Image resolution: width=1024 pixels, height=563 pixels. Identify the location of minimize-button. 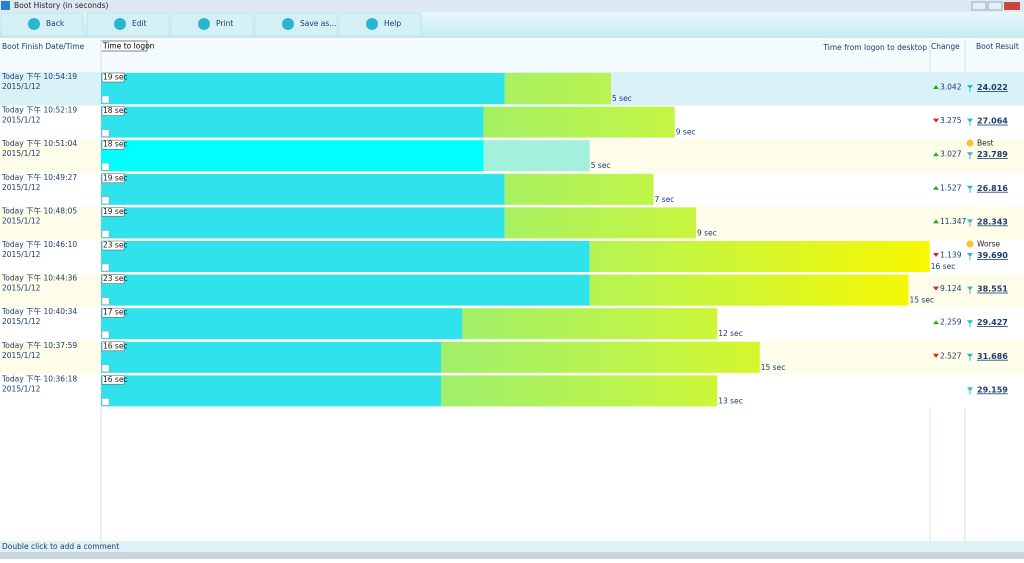
(979, 6).